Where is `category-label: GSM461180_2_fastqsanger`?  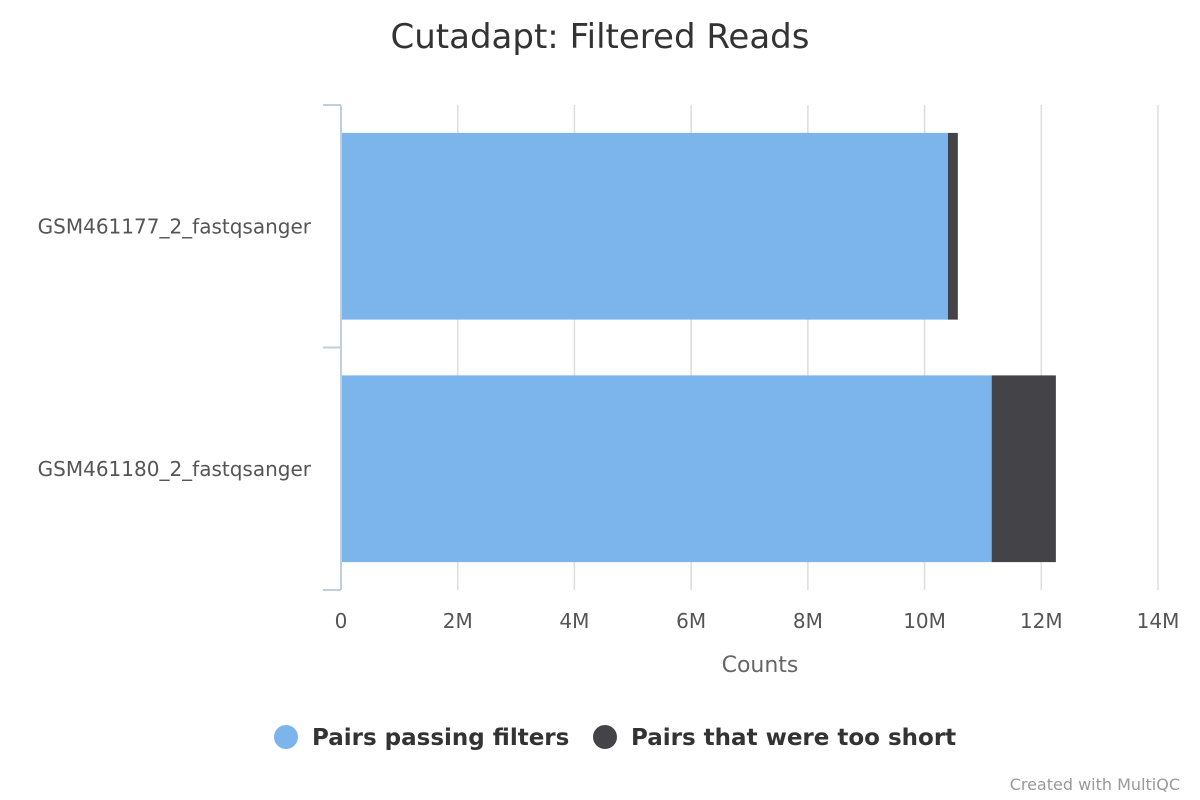 category-label: GSM461180_2_fastqsanger is located at coordinates (175, 469).